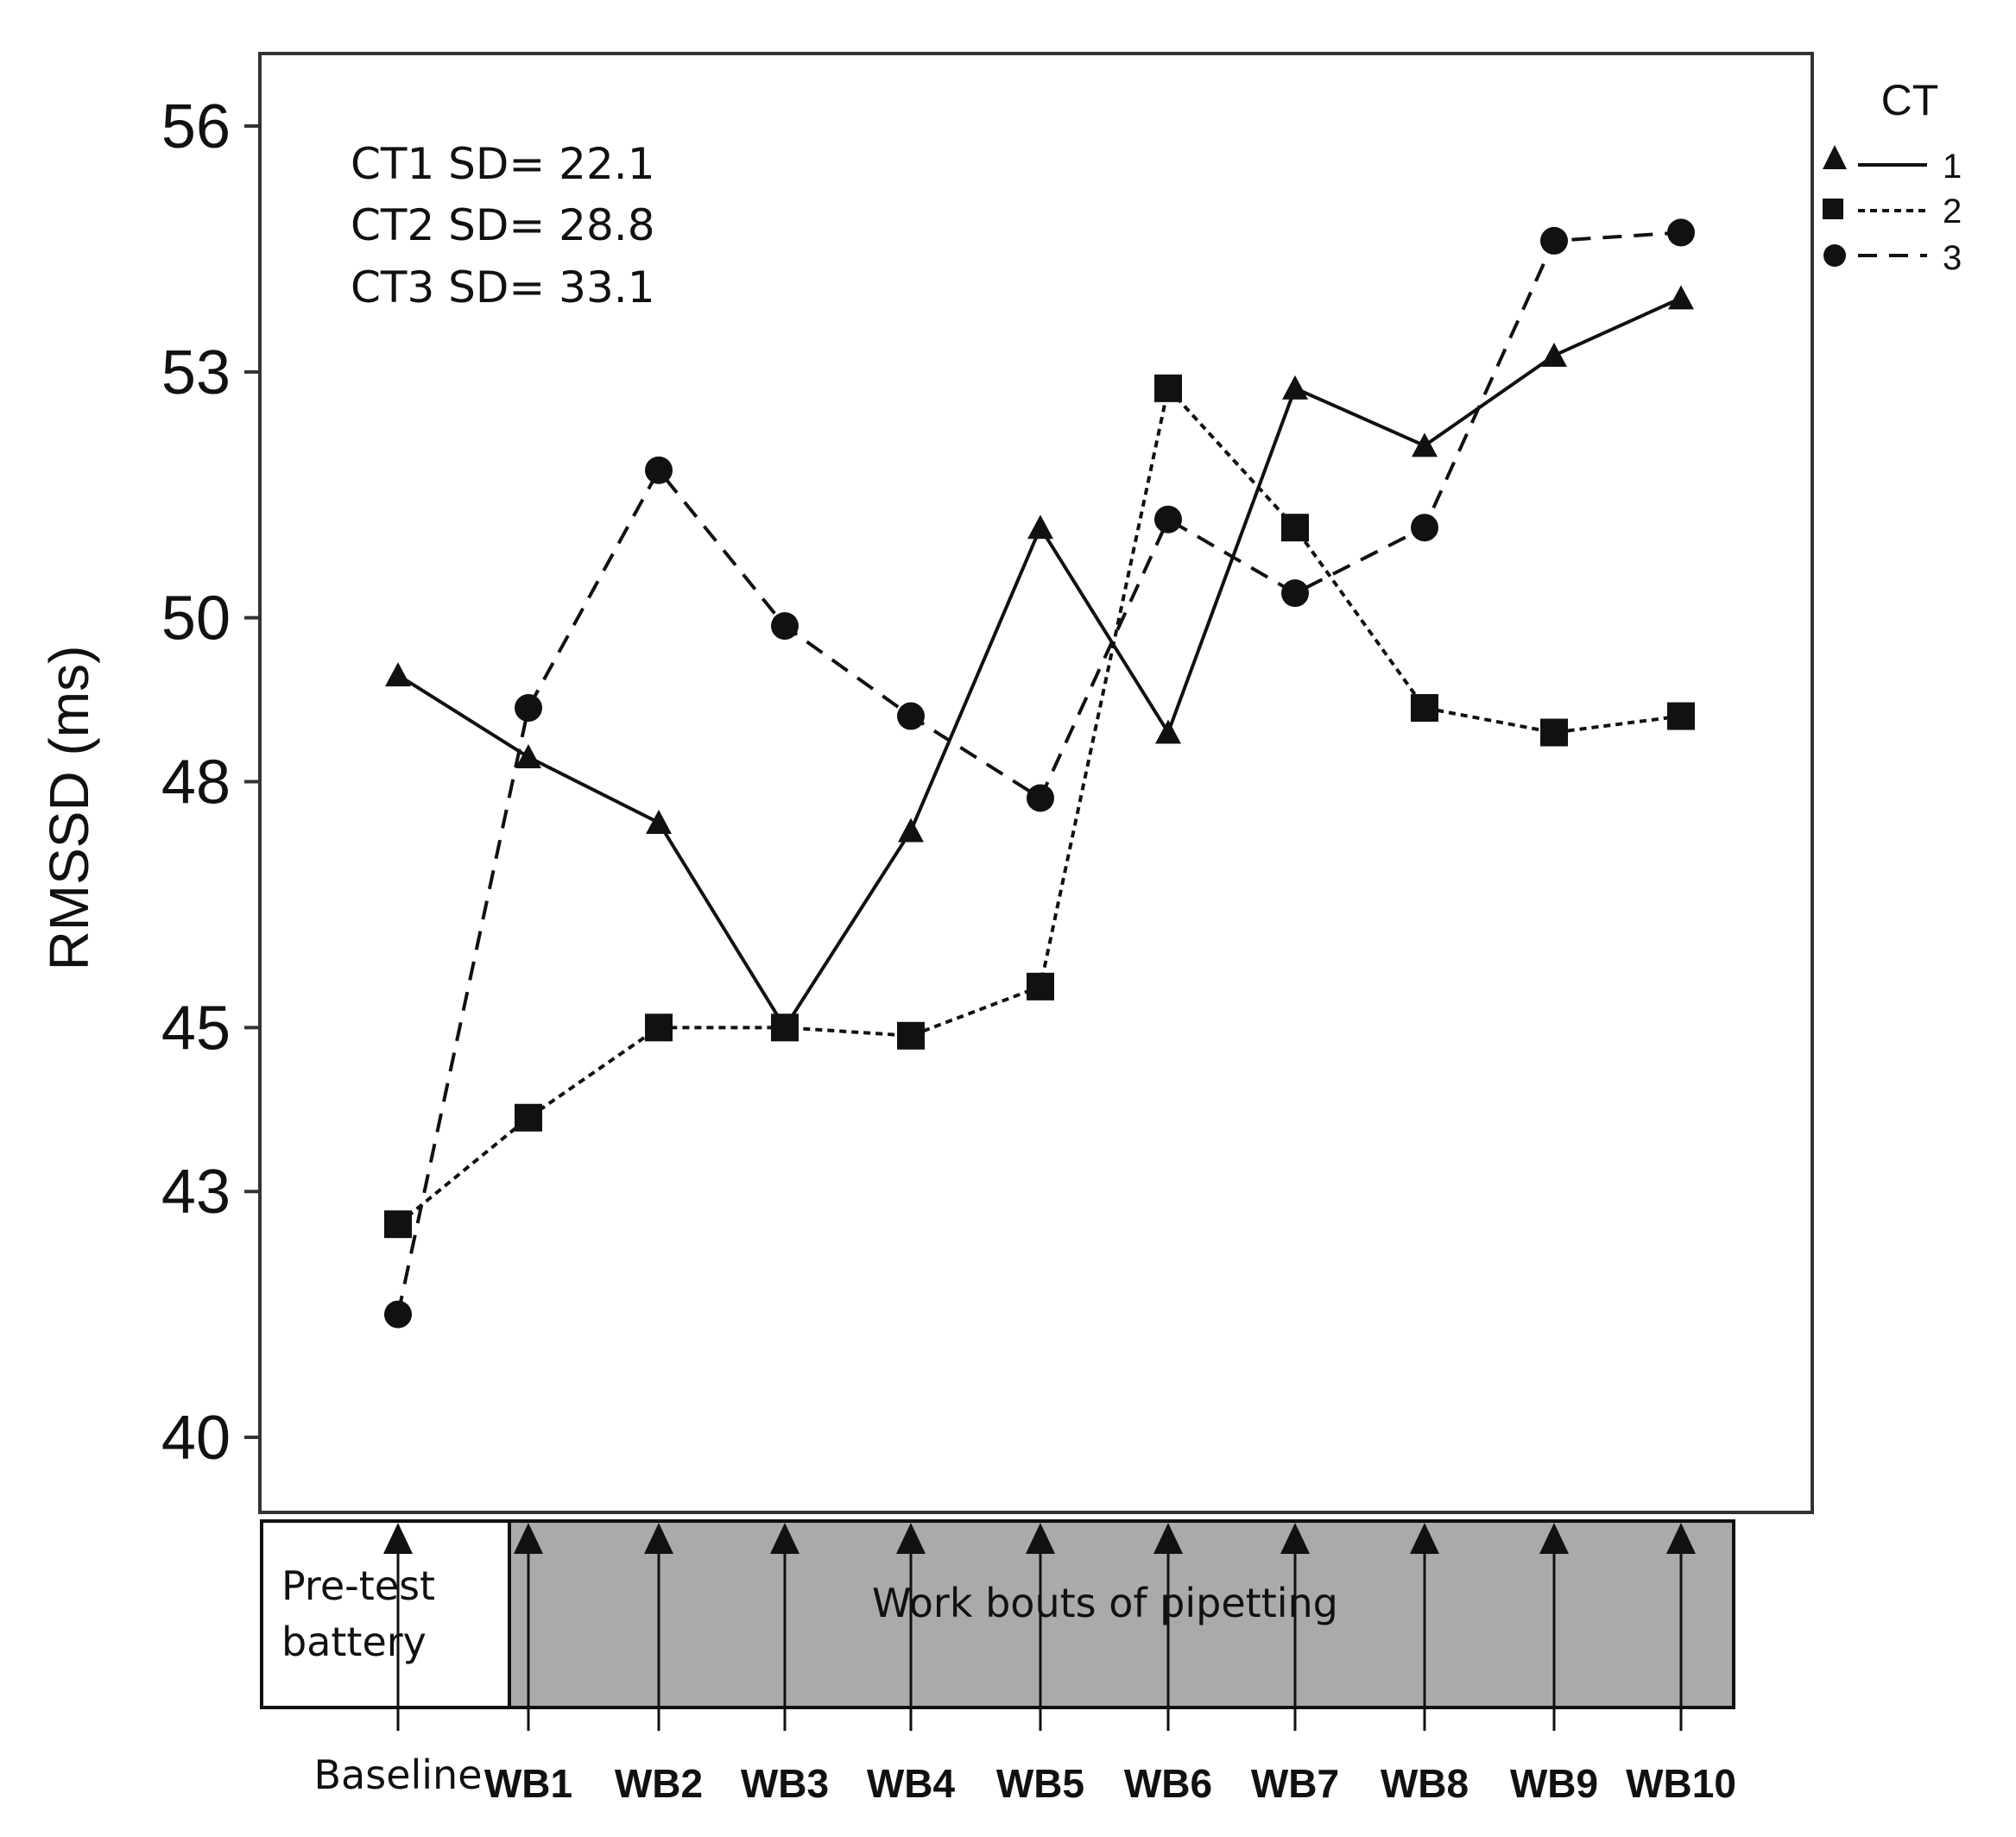 This screenshot has height=1837, width=2016. I want to click on x-category-label-wb2: WB2, so click(659, 1783).